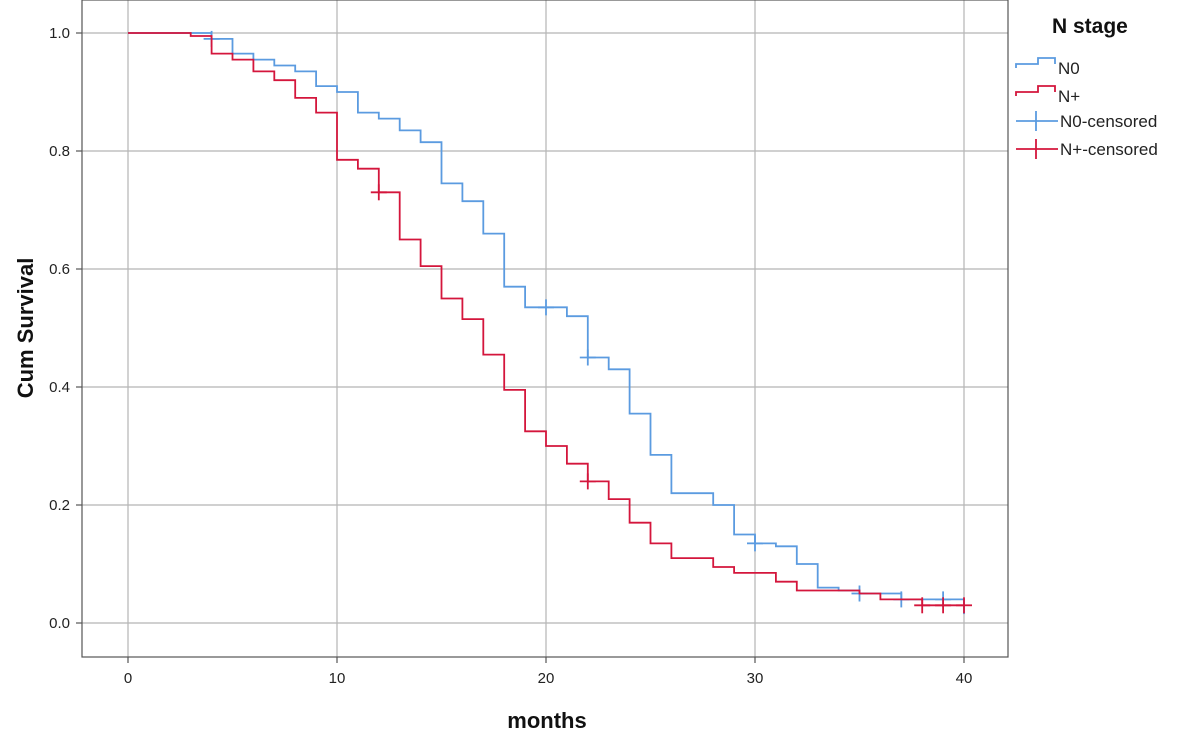  Describe the element at coordinates (1086, 87) in the screenshot. I see `legend: N stage N0 N+ N0-censored N+-censored` at that location.